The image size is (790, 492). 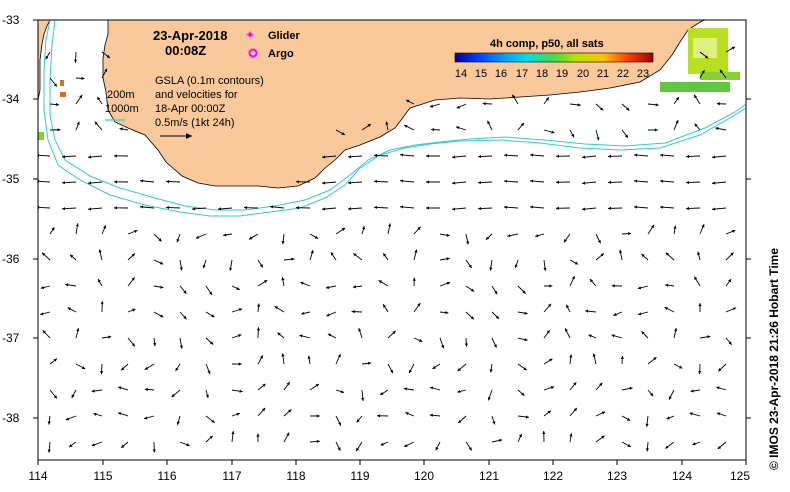 What do you see at coordinates (617, 476) in the screenshot?
I see `x-tick-label: 123` at bounding box center [617, 476].